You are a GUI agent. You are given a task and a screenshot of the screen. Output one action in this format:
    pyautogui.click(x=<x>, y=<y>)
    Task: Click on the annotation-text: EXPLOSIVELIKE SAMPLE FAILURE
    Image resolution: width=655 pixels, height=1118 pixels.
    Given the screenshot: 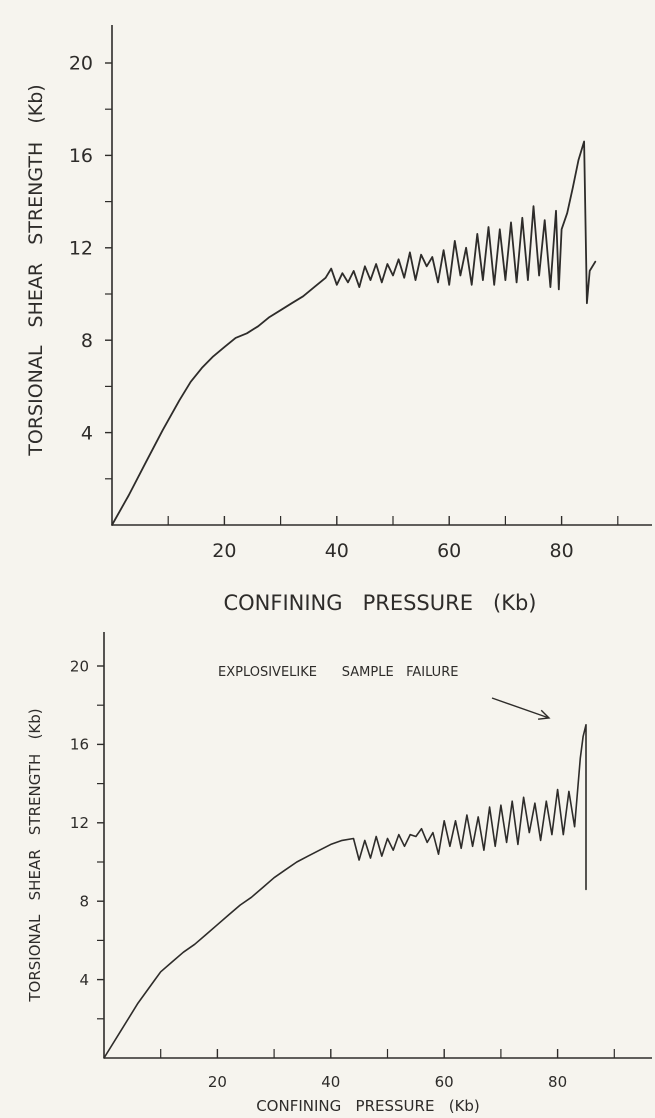 What is the action you would take?
    pyautogui.click(x=338, y=672)
    